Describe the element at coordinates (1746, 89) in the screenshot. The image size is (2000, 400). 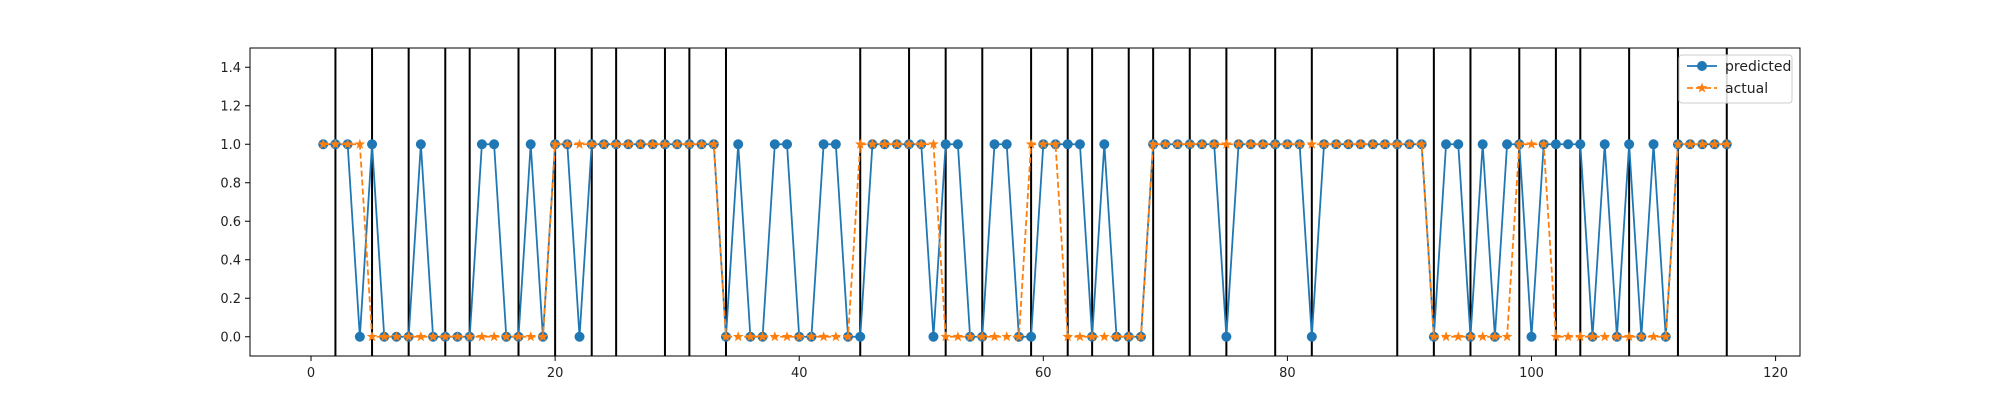
I see `legend-label-actual: actual` at that location.